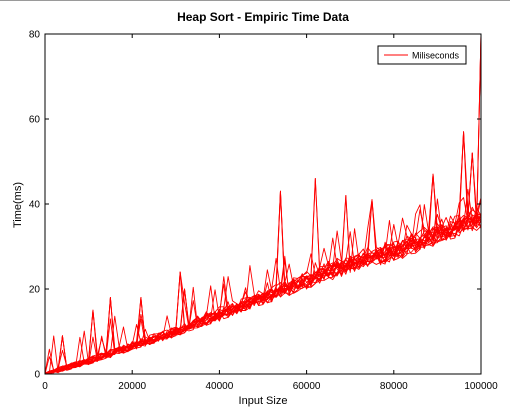 The image size is (510, 417). What do you see at coordinates (35, 120) in the screenshot?
I see `y-tick-label: 60` at bounding box center [35, 120].